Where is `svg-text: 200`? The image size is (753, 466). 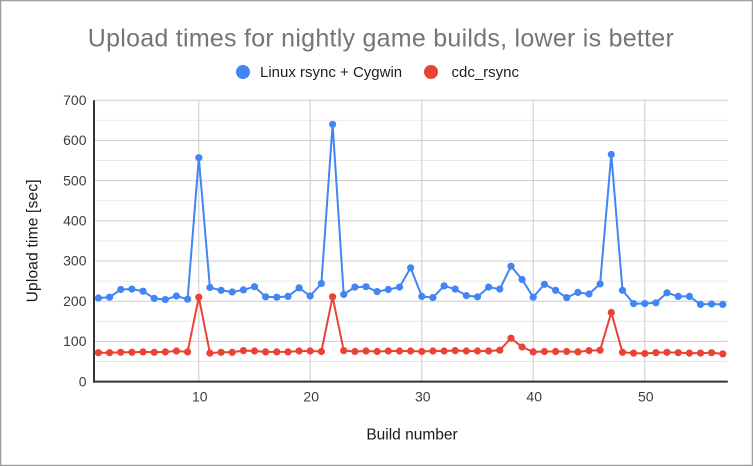
svg-text: 200 is located at coordinates (75, 301).